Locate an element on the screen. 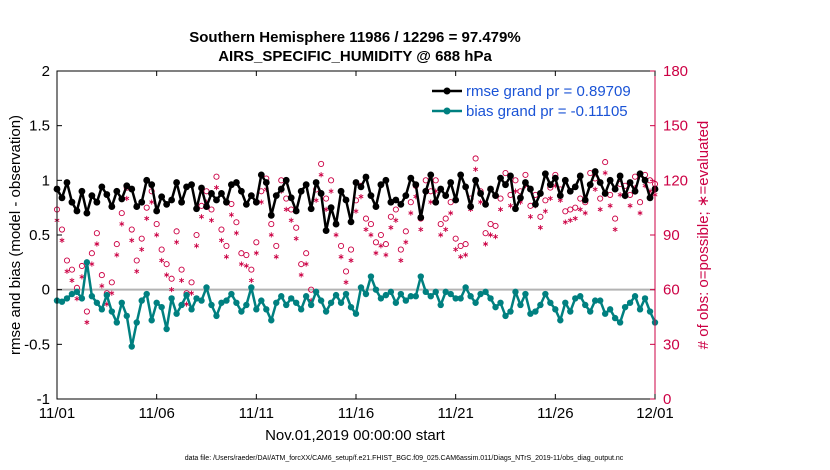 This screenshot has height=470, width=830. left-axis-ticks: -1 -0.5 0 0.5 1 1.5 2 is located at coordinates (43, 235).